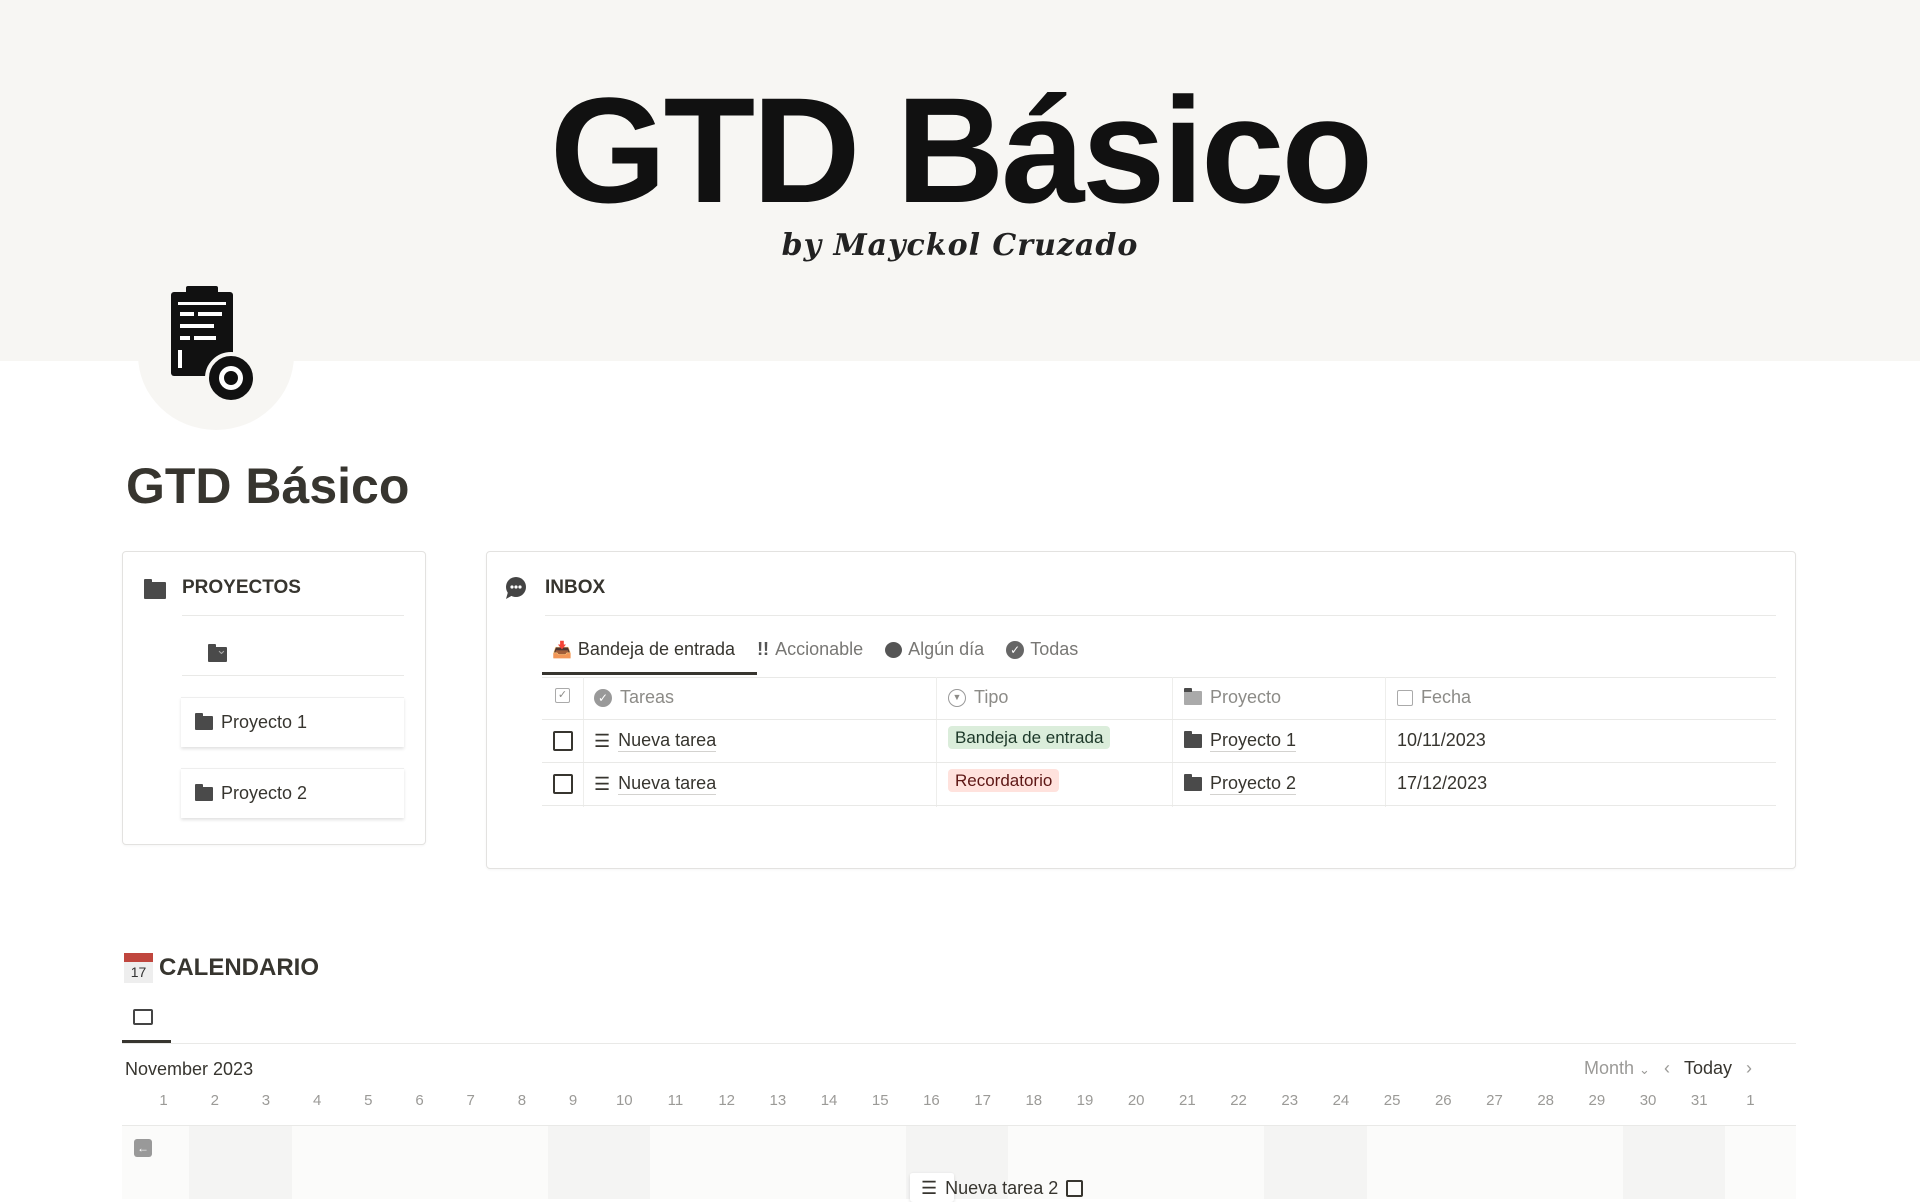  What do you see at coordinates (268, 486) in the screenshot?
I see `page-title: GTD Básico` at bounding box center [268, 486].